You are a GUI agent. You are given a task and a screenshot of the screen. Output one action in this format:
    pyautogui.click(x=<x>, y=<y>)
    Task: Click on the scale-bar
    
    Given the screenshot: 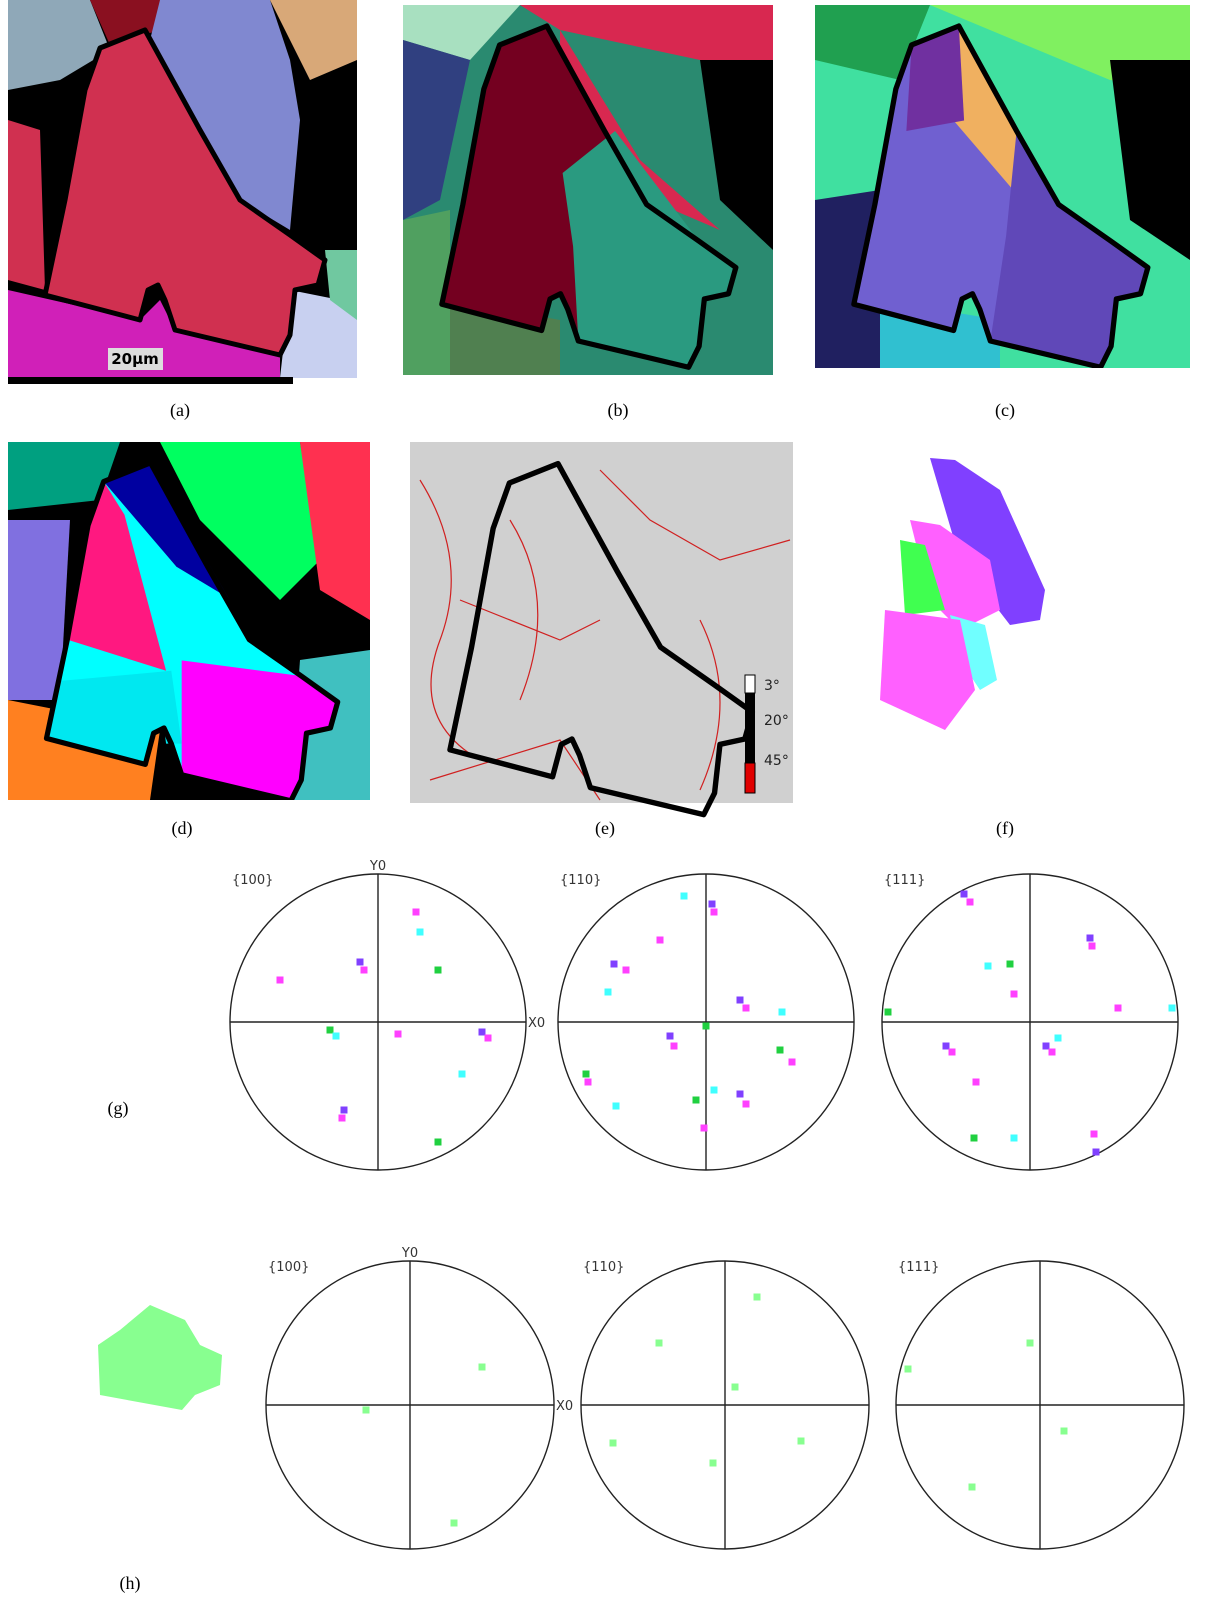 What is the action you would take?
    pyautogui.click(x=150, y=380)
    